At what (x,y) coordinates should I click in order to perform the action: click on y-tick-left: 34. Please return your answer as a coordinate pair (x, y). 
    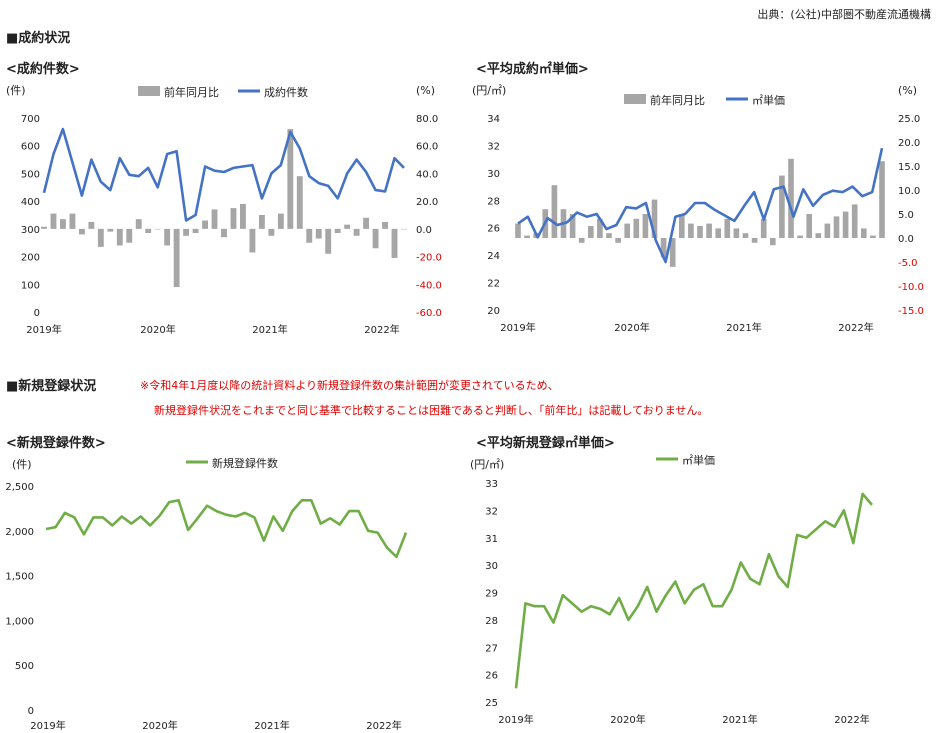
    Looking at the image, I should click on (493, 119).